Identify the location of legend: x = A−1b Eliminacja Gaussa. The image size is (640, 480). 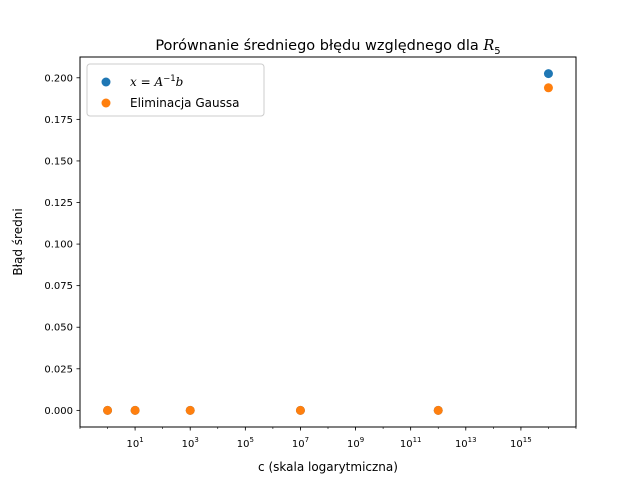
(175, 90).